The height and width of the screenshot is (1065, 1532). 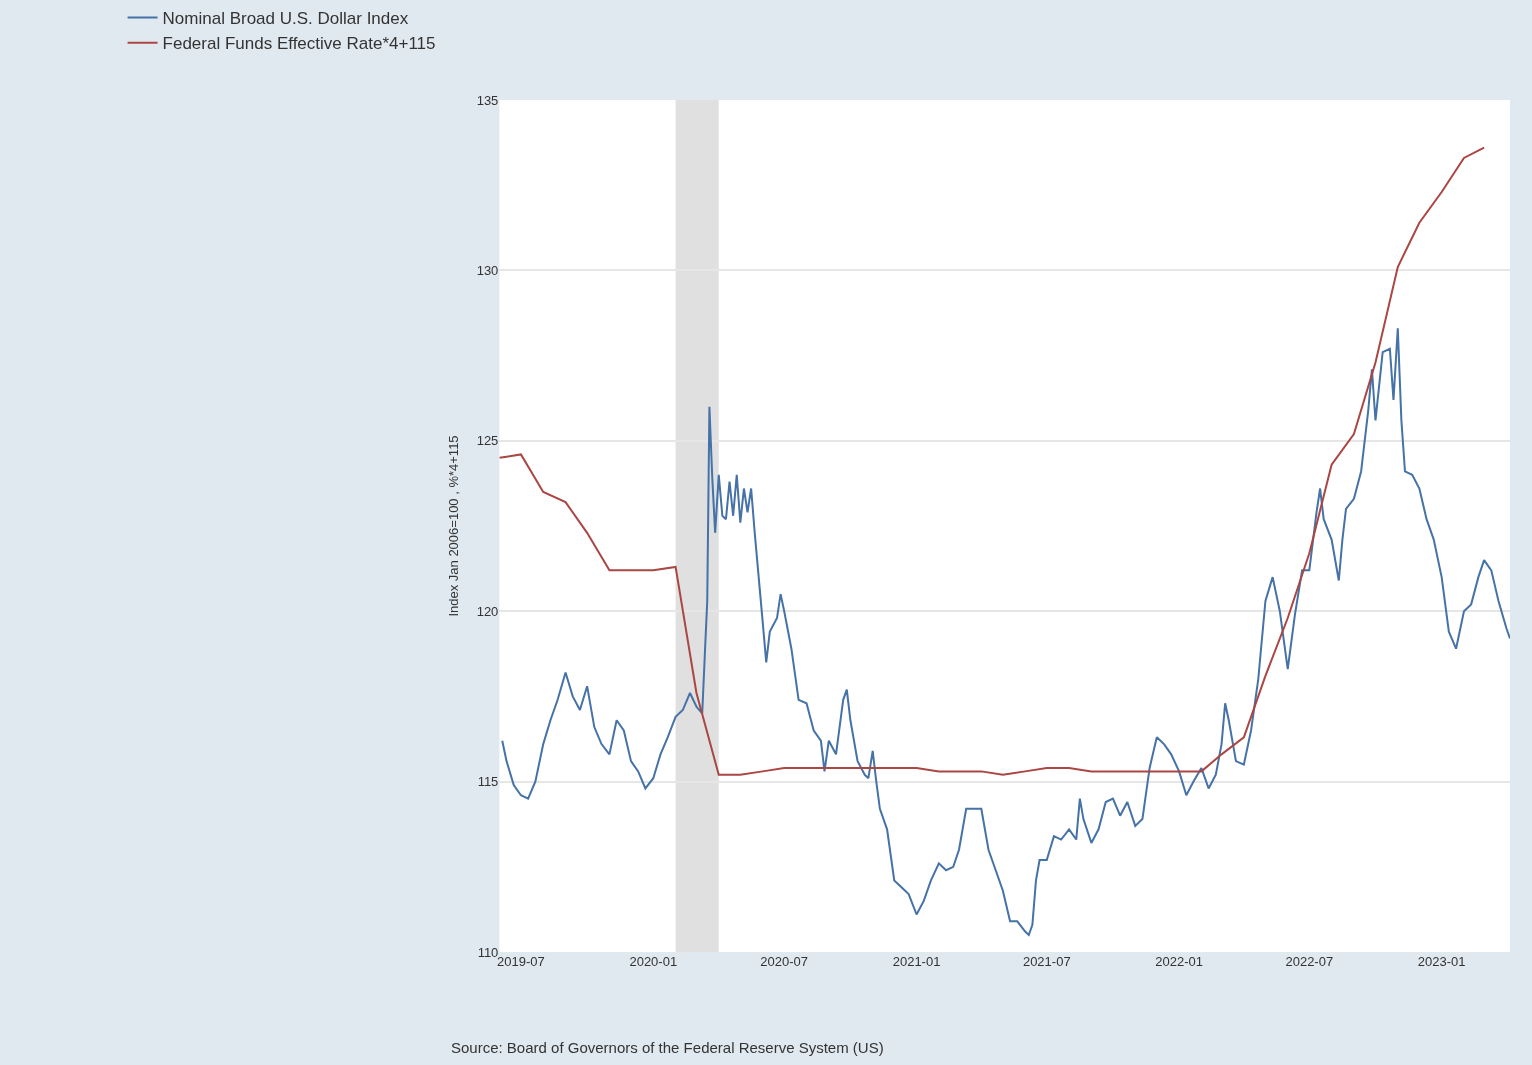 What do you see at coordinates (299, 44) in the screenshot?
I see `legend-label: Federal Funds Effective Rate*4+115` at bounding box center [299, 44].